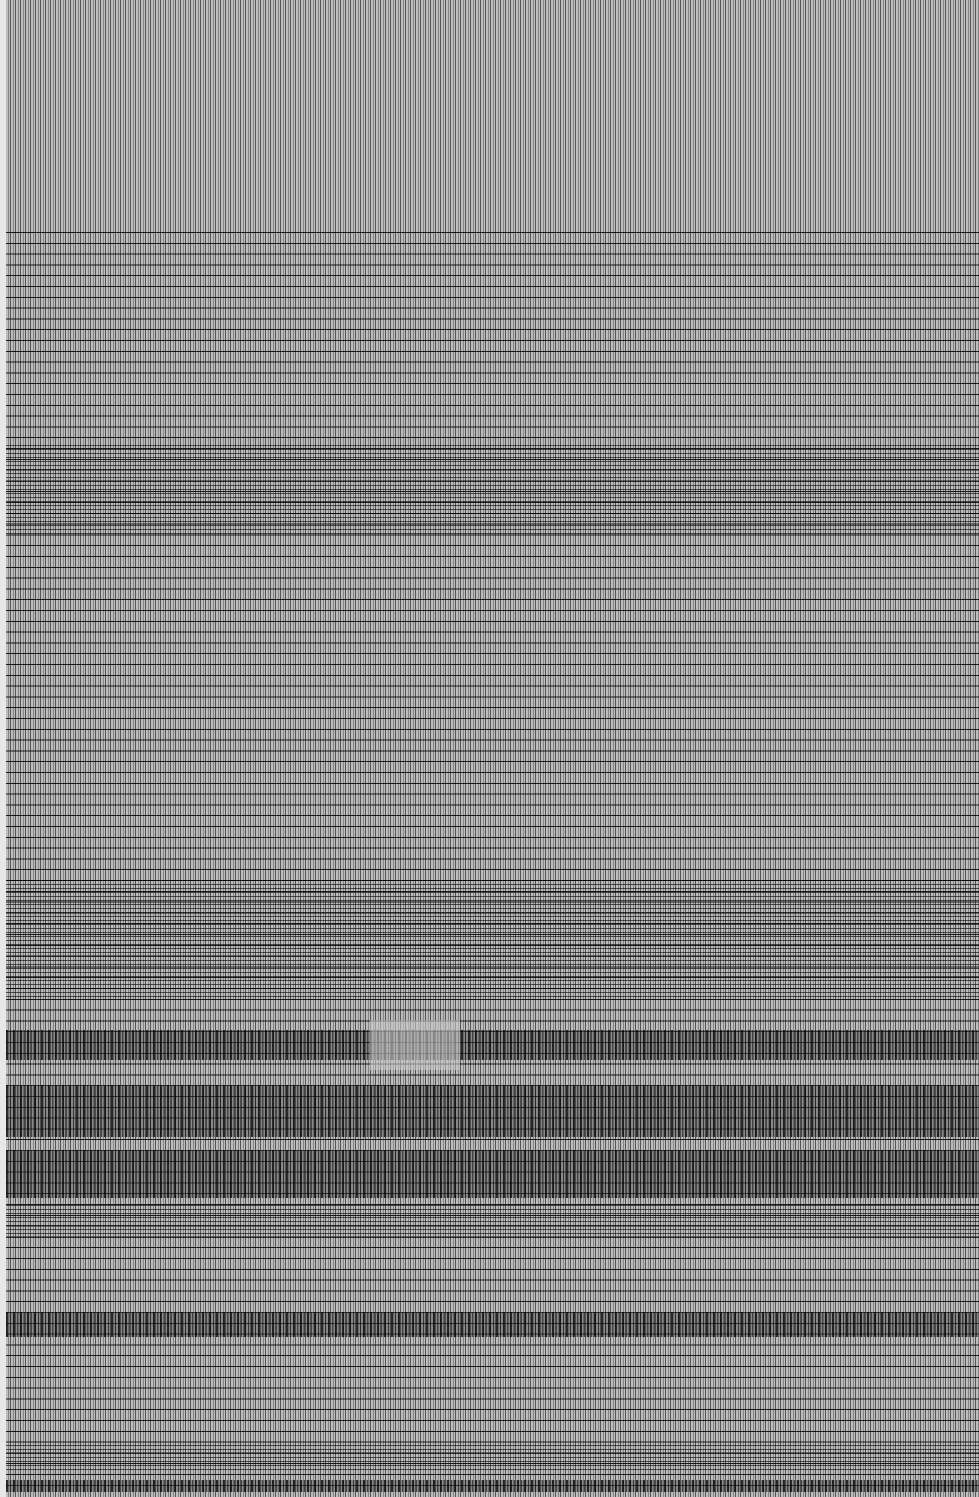  I want to click on gap, so click(415, 1045).